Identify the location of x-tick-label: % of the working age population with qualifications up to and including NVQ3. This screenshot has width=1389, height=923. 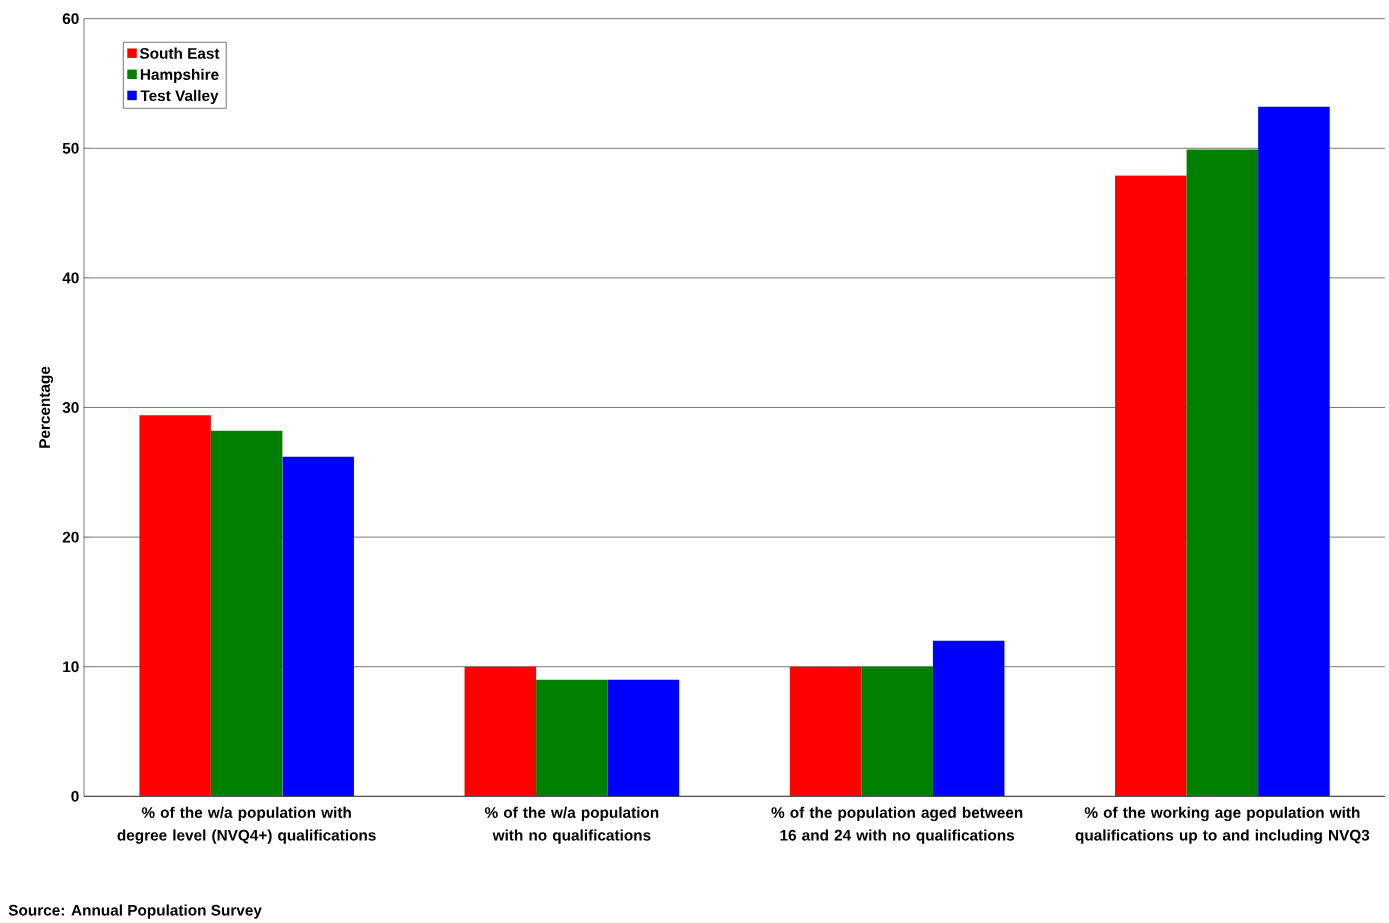
(1222, 825).